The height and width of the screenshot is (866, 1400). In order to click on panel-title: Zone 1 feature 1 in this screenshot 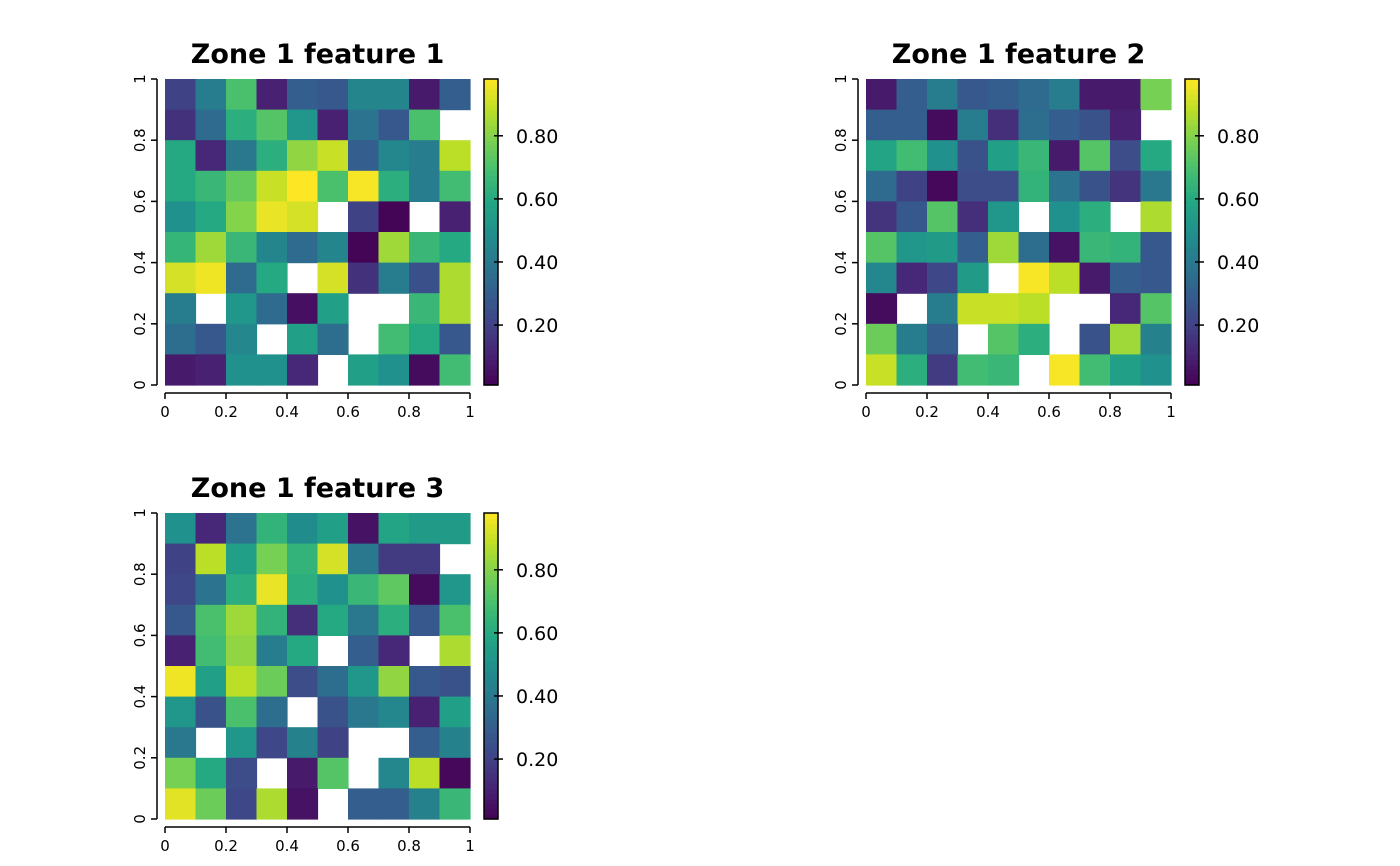, I will do `click(317, 54)`.